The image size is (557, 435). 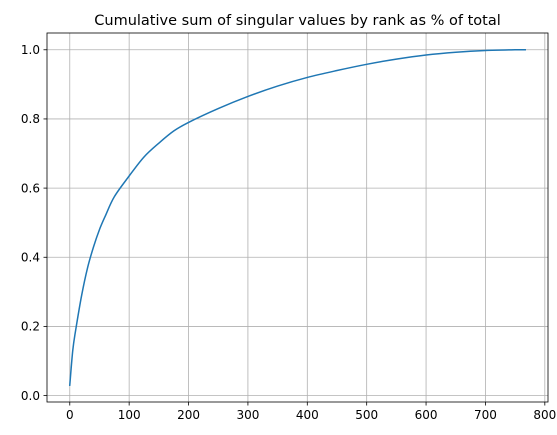 I want to click on y-tick-label: 0.4, so click(x=30, y=258).